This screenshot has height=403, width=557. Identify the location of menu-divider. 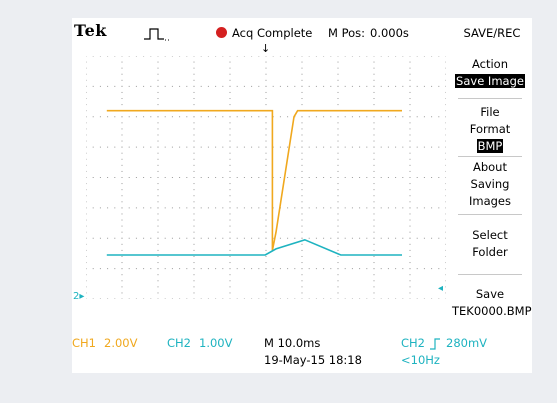
(490, 214).